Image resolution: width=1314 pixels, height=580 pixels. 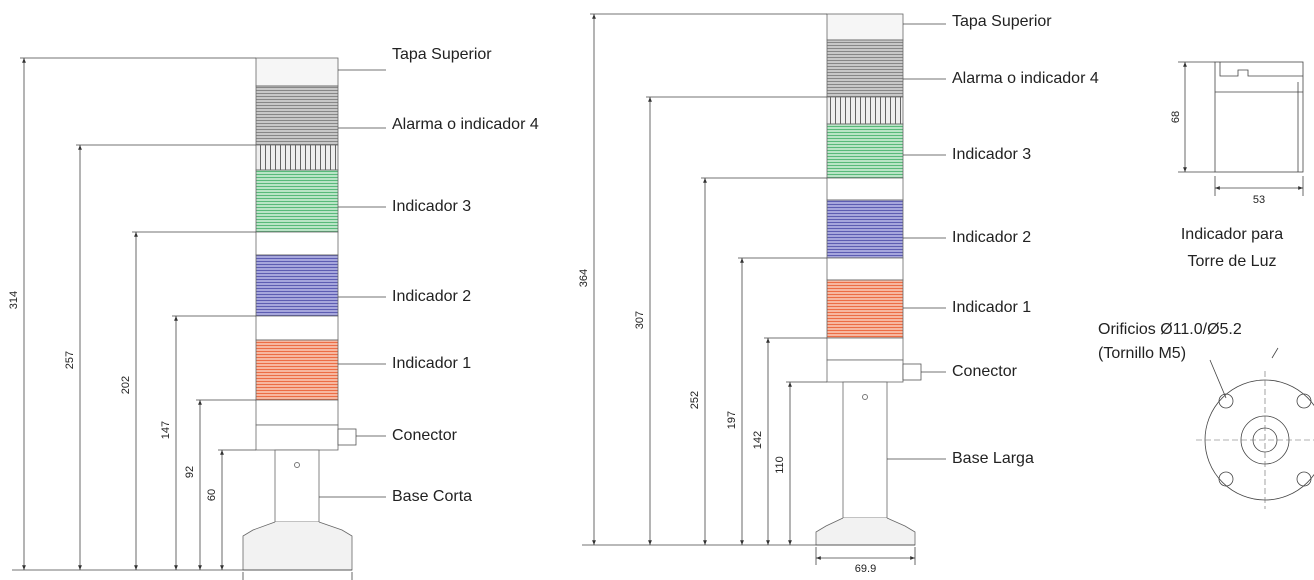 What do you see at coordinates (1255, 440) in the screenshot?
I see `center-lines` at bounding box center [1255, 440].